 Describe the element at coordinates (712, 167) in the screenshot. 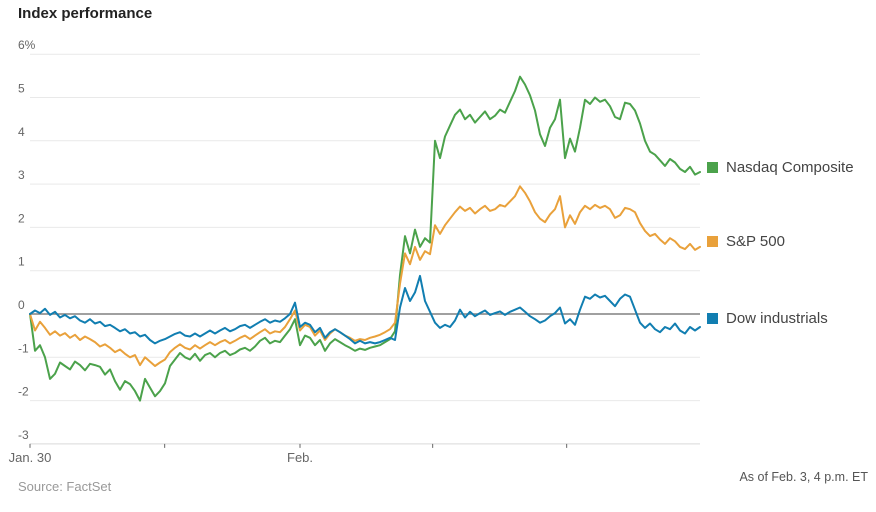

I see `nasdaq-legend-swatch` at that location.